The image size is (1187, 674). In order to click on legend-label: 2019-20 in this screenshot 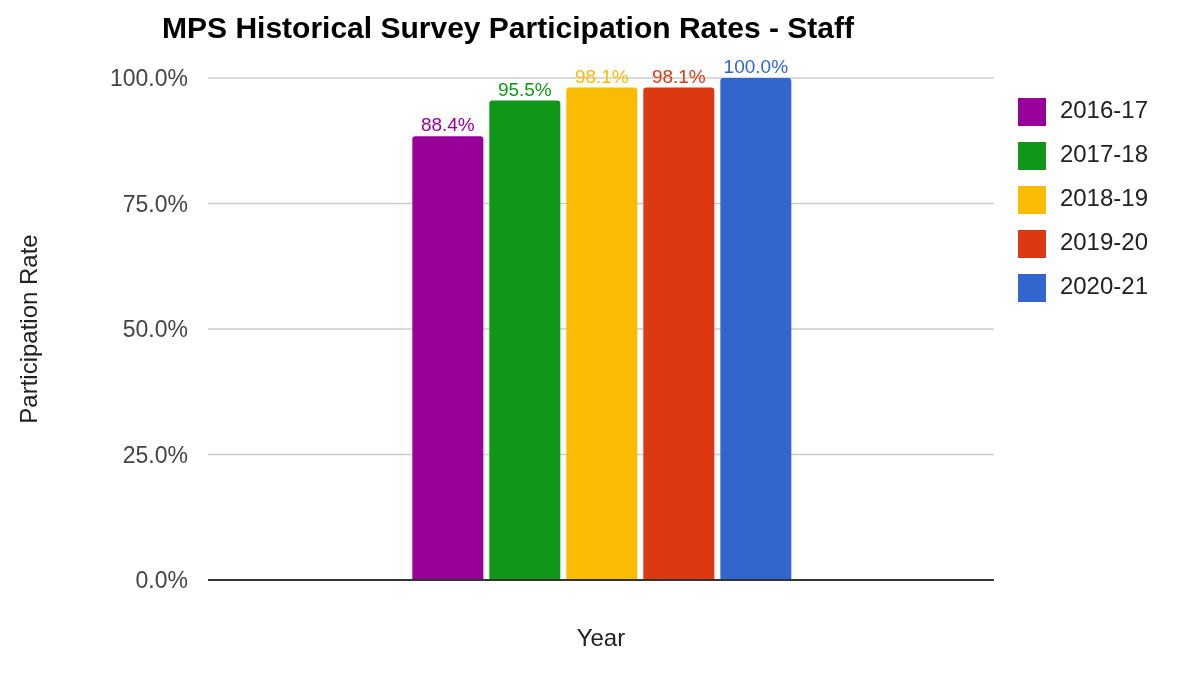, I will do `click(1103, 241)`.